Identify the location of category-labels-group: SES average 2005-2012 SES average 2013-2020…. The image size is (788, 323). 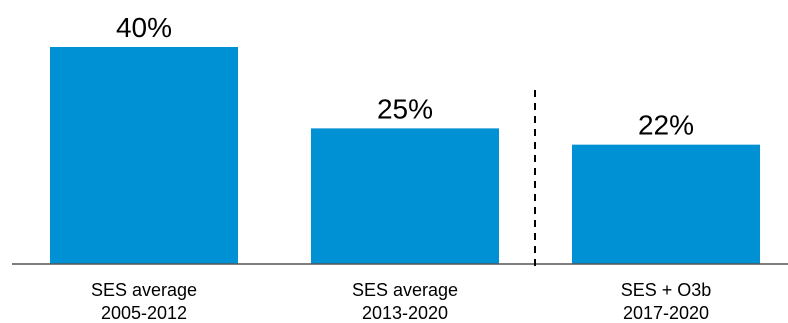
(401, 301).